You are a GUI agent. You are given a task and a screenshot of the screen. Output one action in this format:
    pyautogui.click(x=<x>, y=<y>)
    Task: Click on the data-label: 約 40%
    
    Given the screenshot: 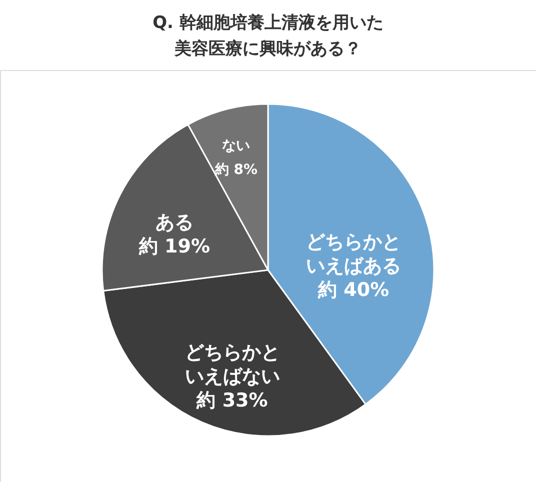 What is the action you would take?
    pyautogui.click(x=353, y=290)
    